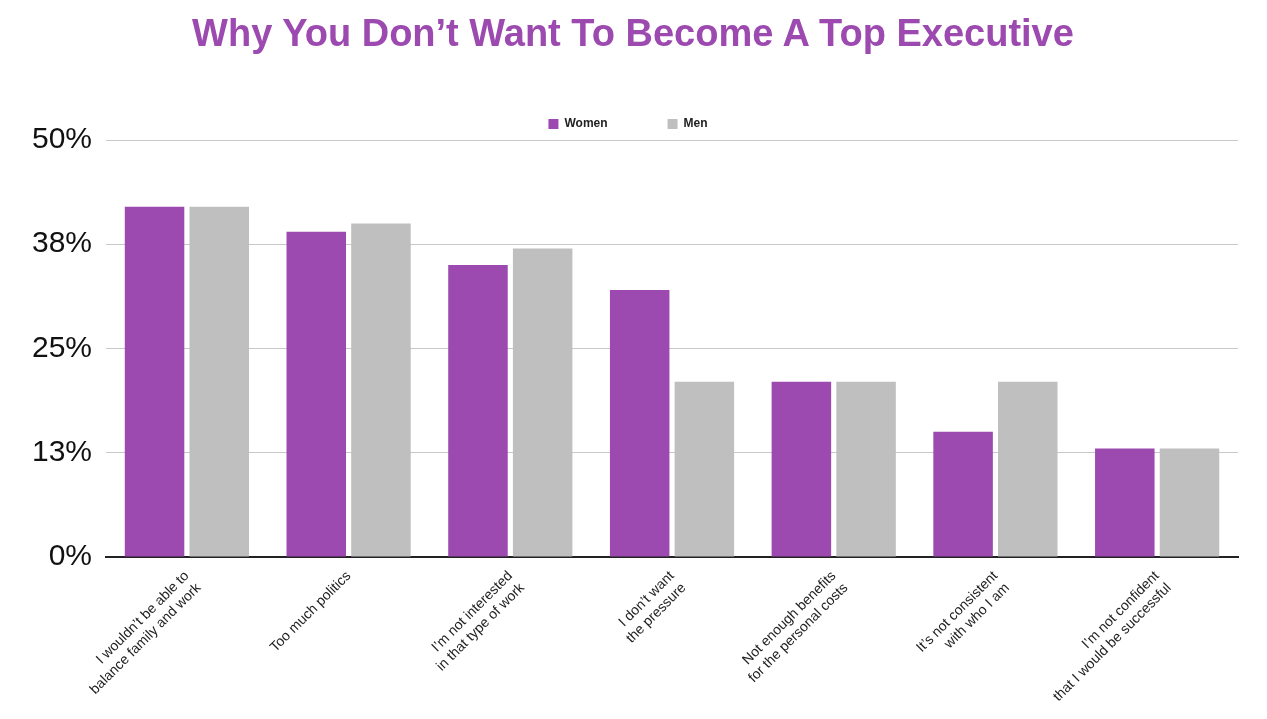 This screenshot has width=1267, height=719. I want to click on y-tick-label: 13%, so click(62, 450).